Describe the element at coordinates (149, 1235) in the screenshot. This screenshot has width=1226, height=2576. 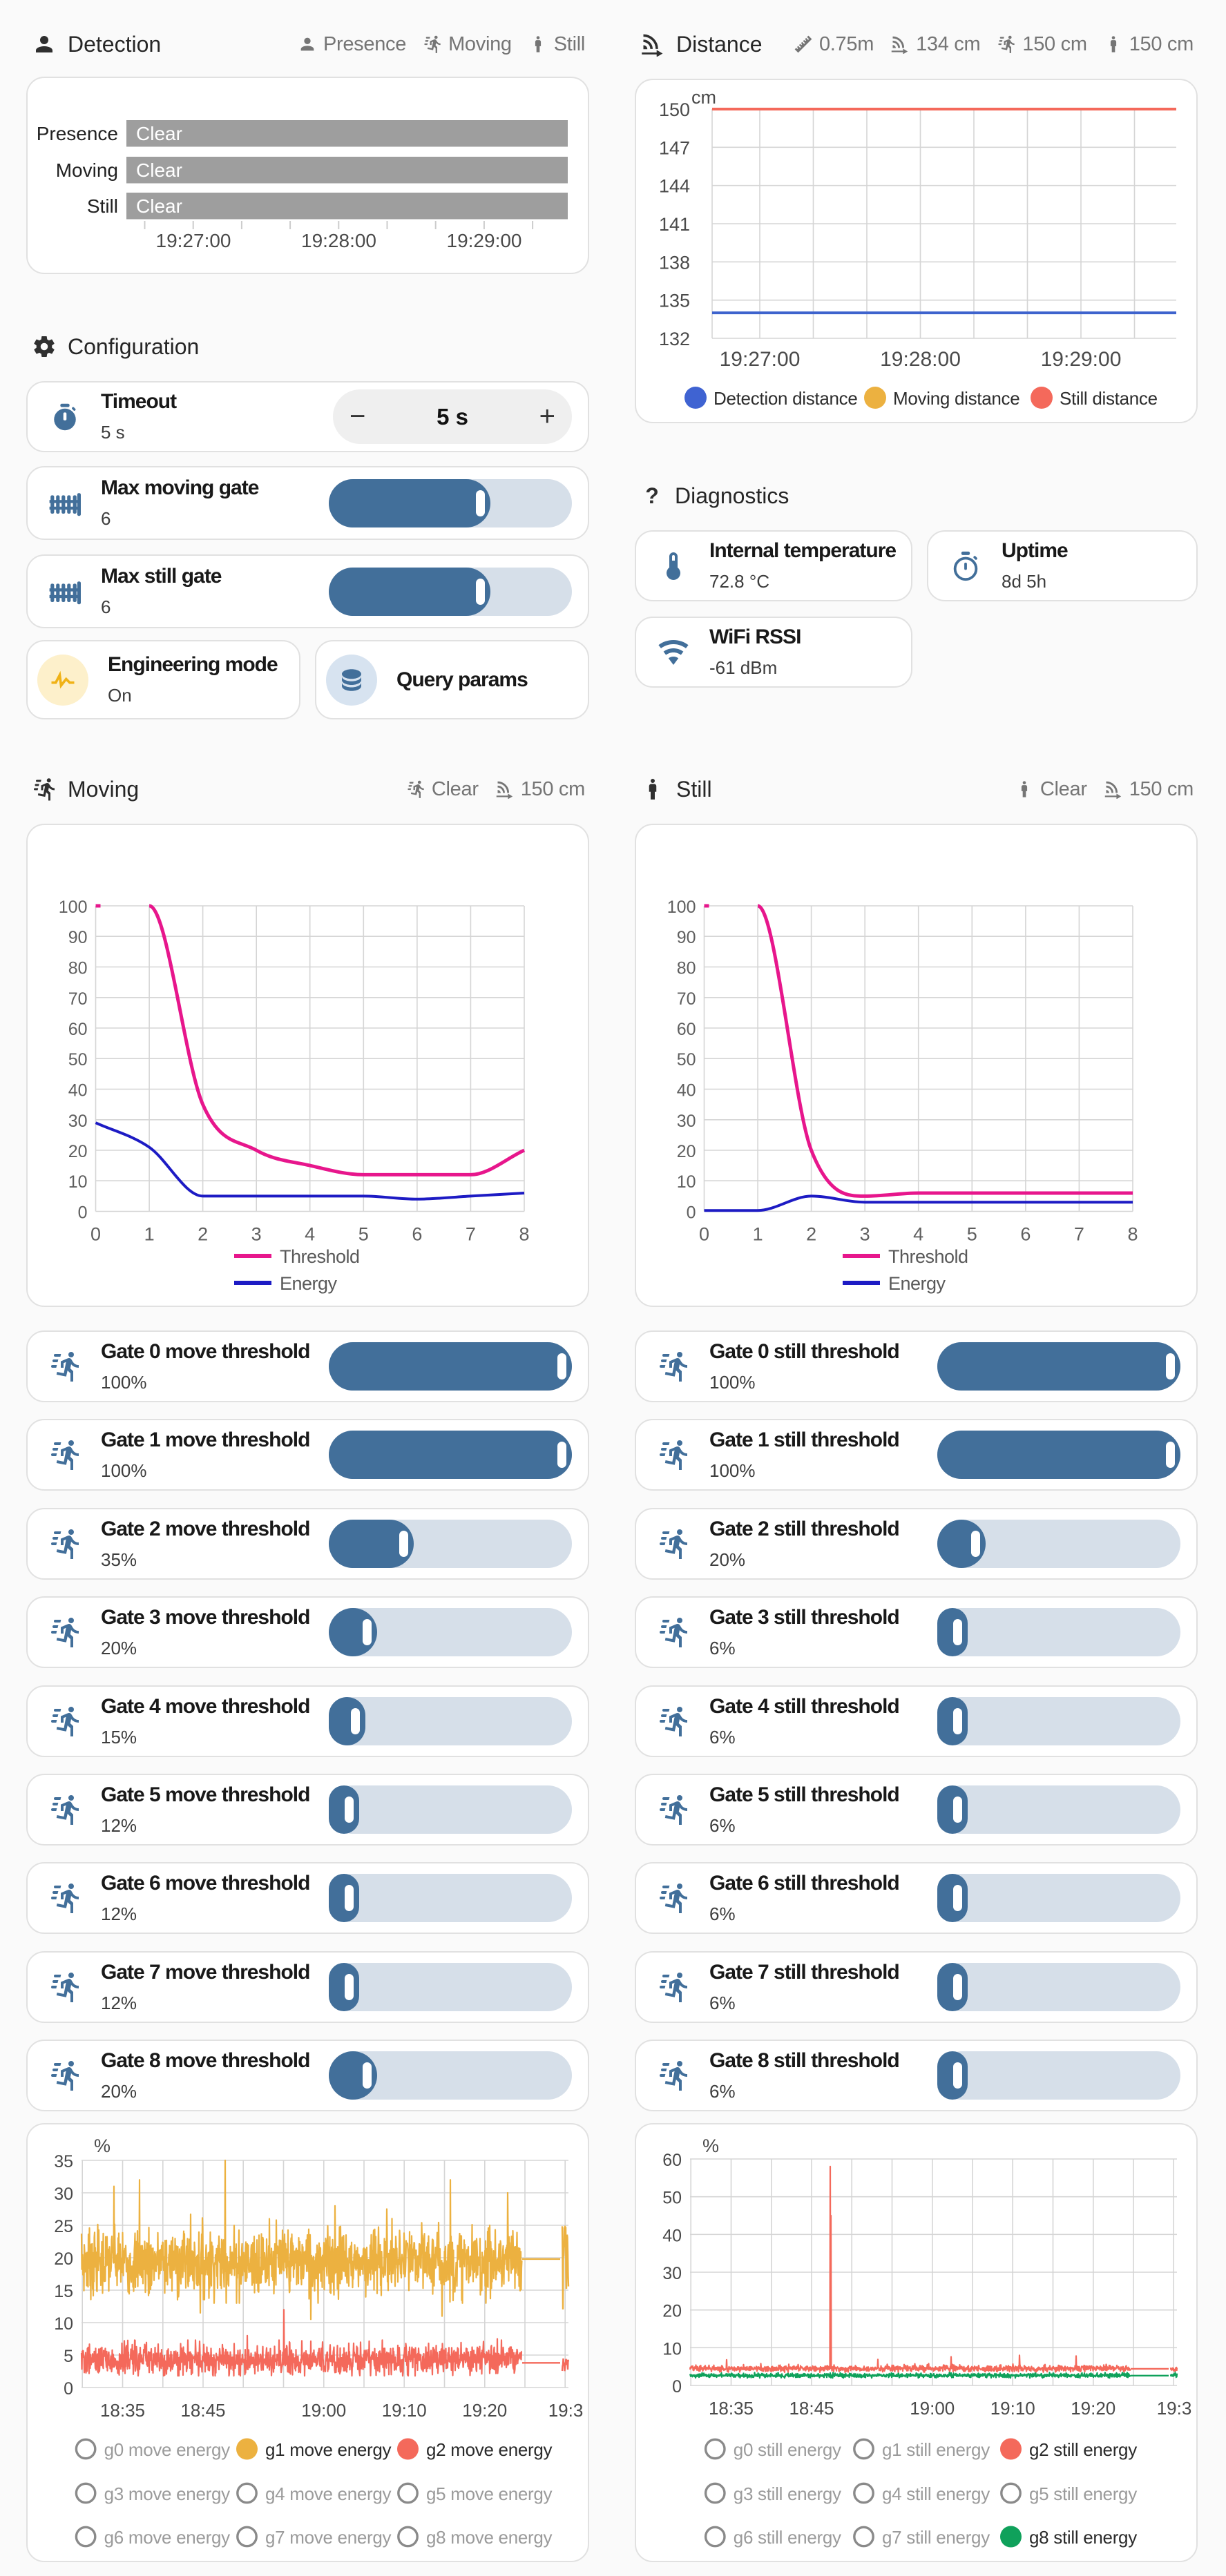
I see `svg-text: 1` at that location.